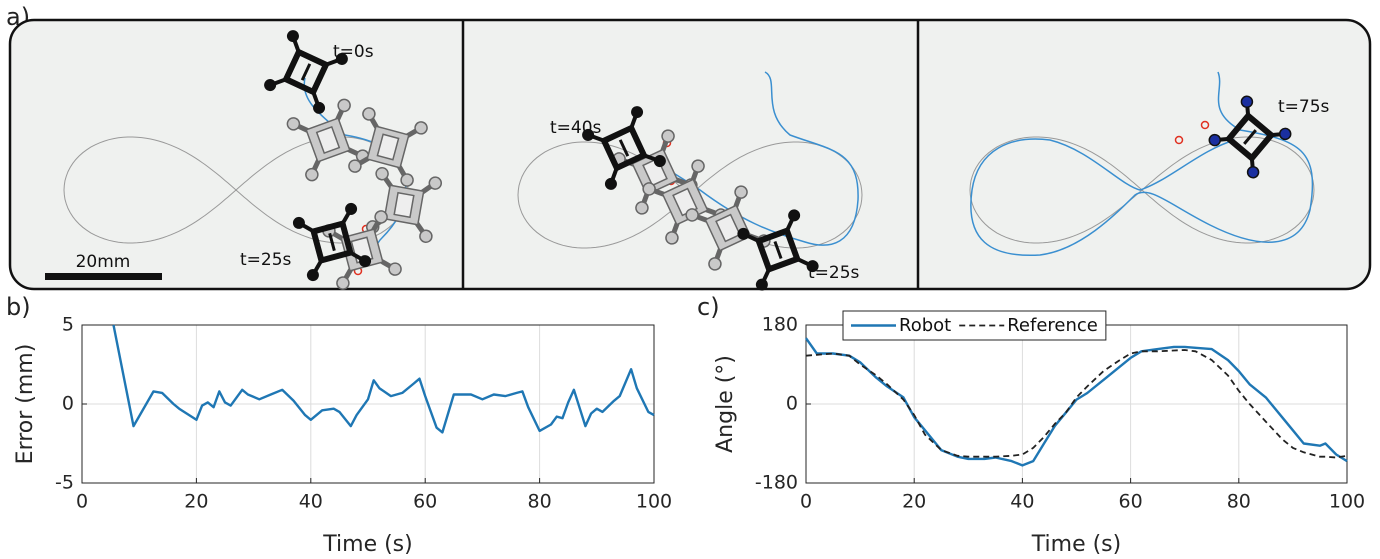 The image size is (1380, 559). Describe the element at coordinates (708, 307) in the screenshot. I see `panel-label: c)` at that location.